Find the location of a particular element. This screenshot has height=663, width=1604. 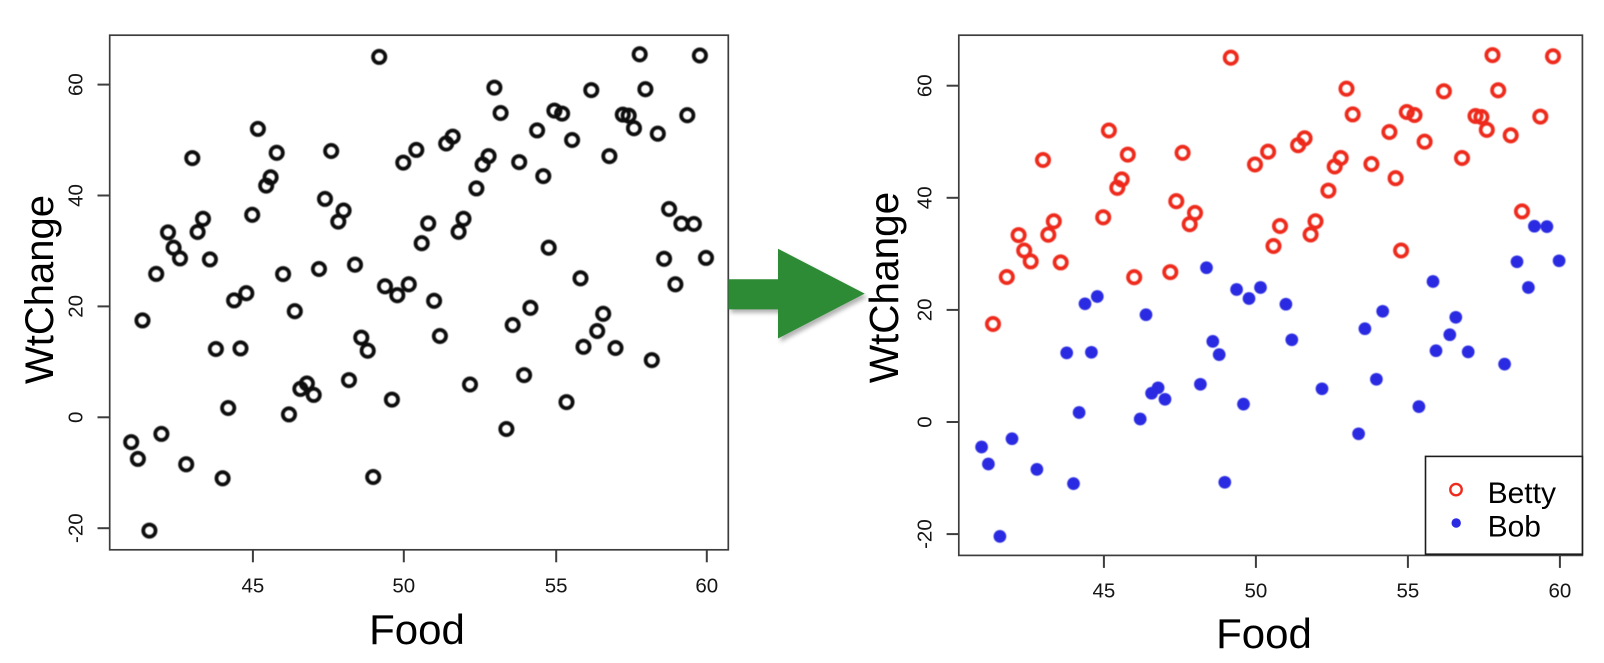

svg-text: Bob is located at coordinates (1514, 527).